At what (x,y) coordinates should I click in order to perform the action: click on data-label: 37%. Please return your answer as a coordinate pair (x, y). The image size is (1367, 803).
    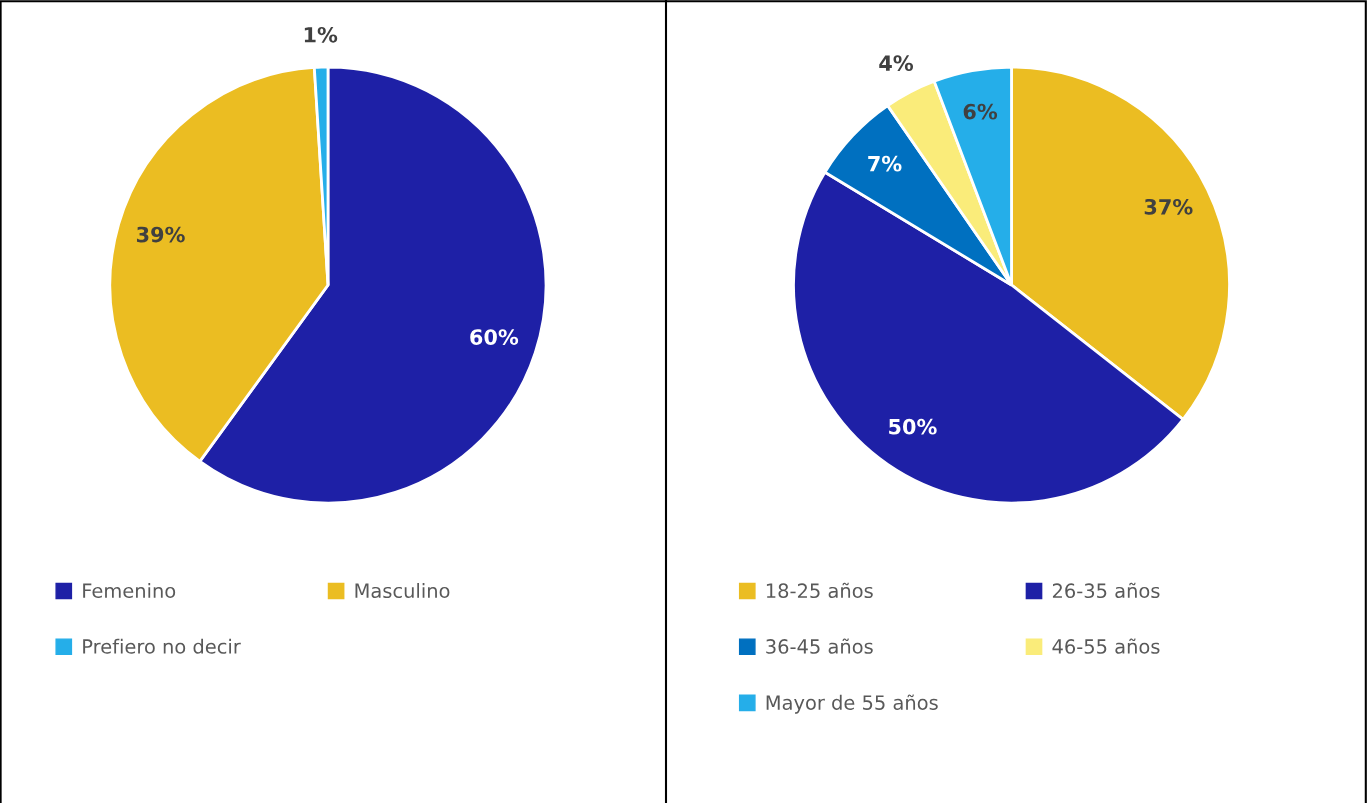
    Looking at the image, I should click on (1168, 206).